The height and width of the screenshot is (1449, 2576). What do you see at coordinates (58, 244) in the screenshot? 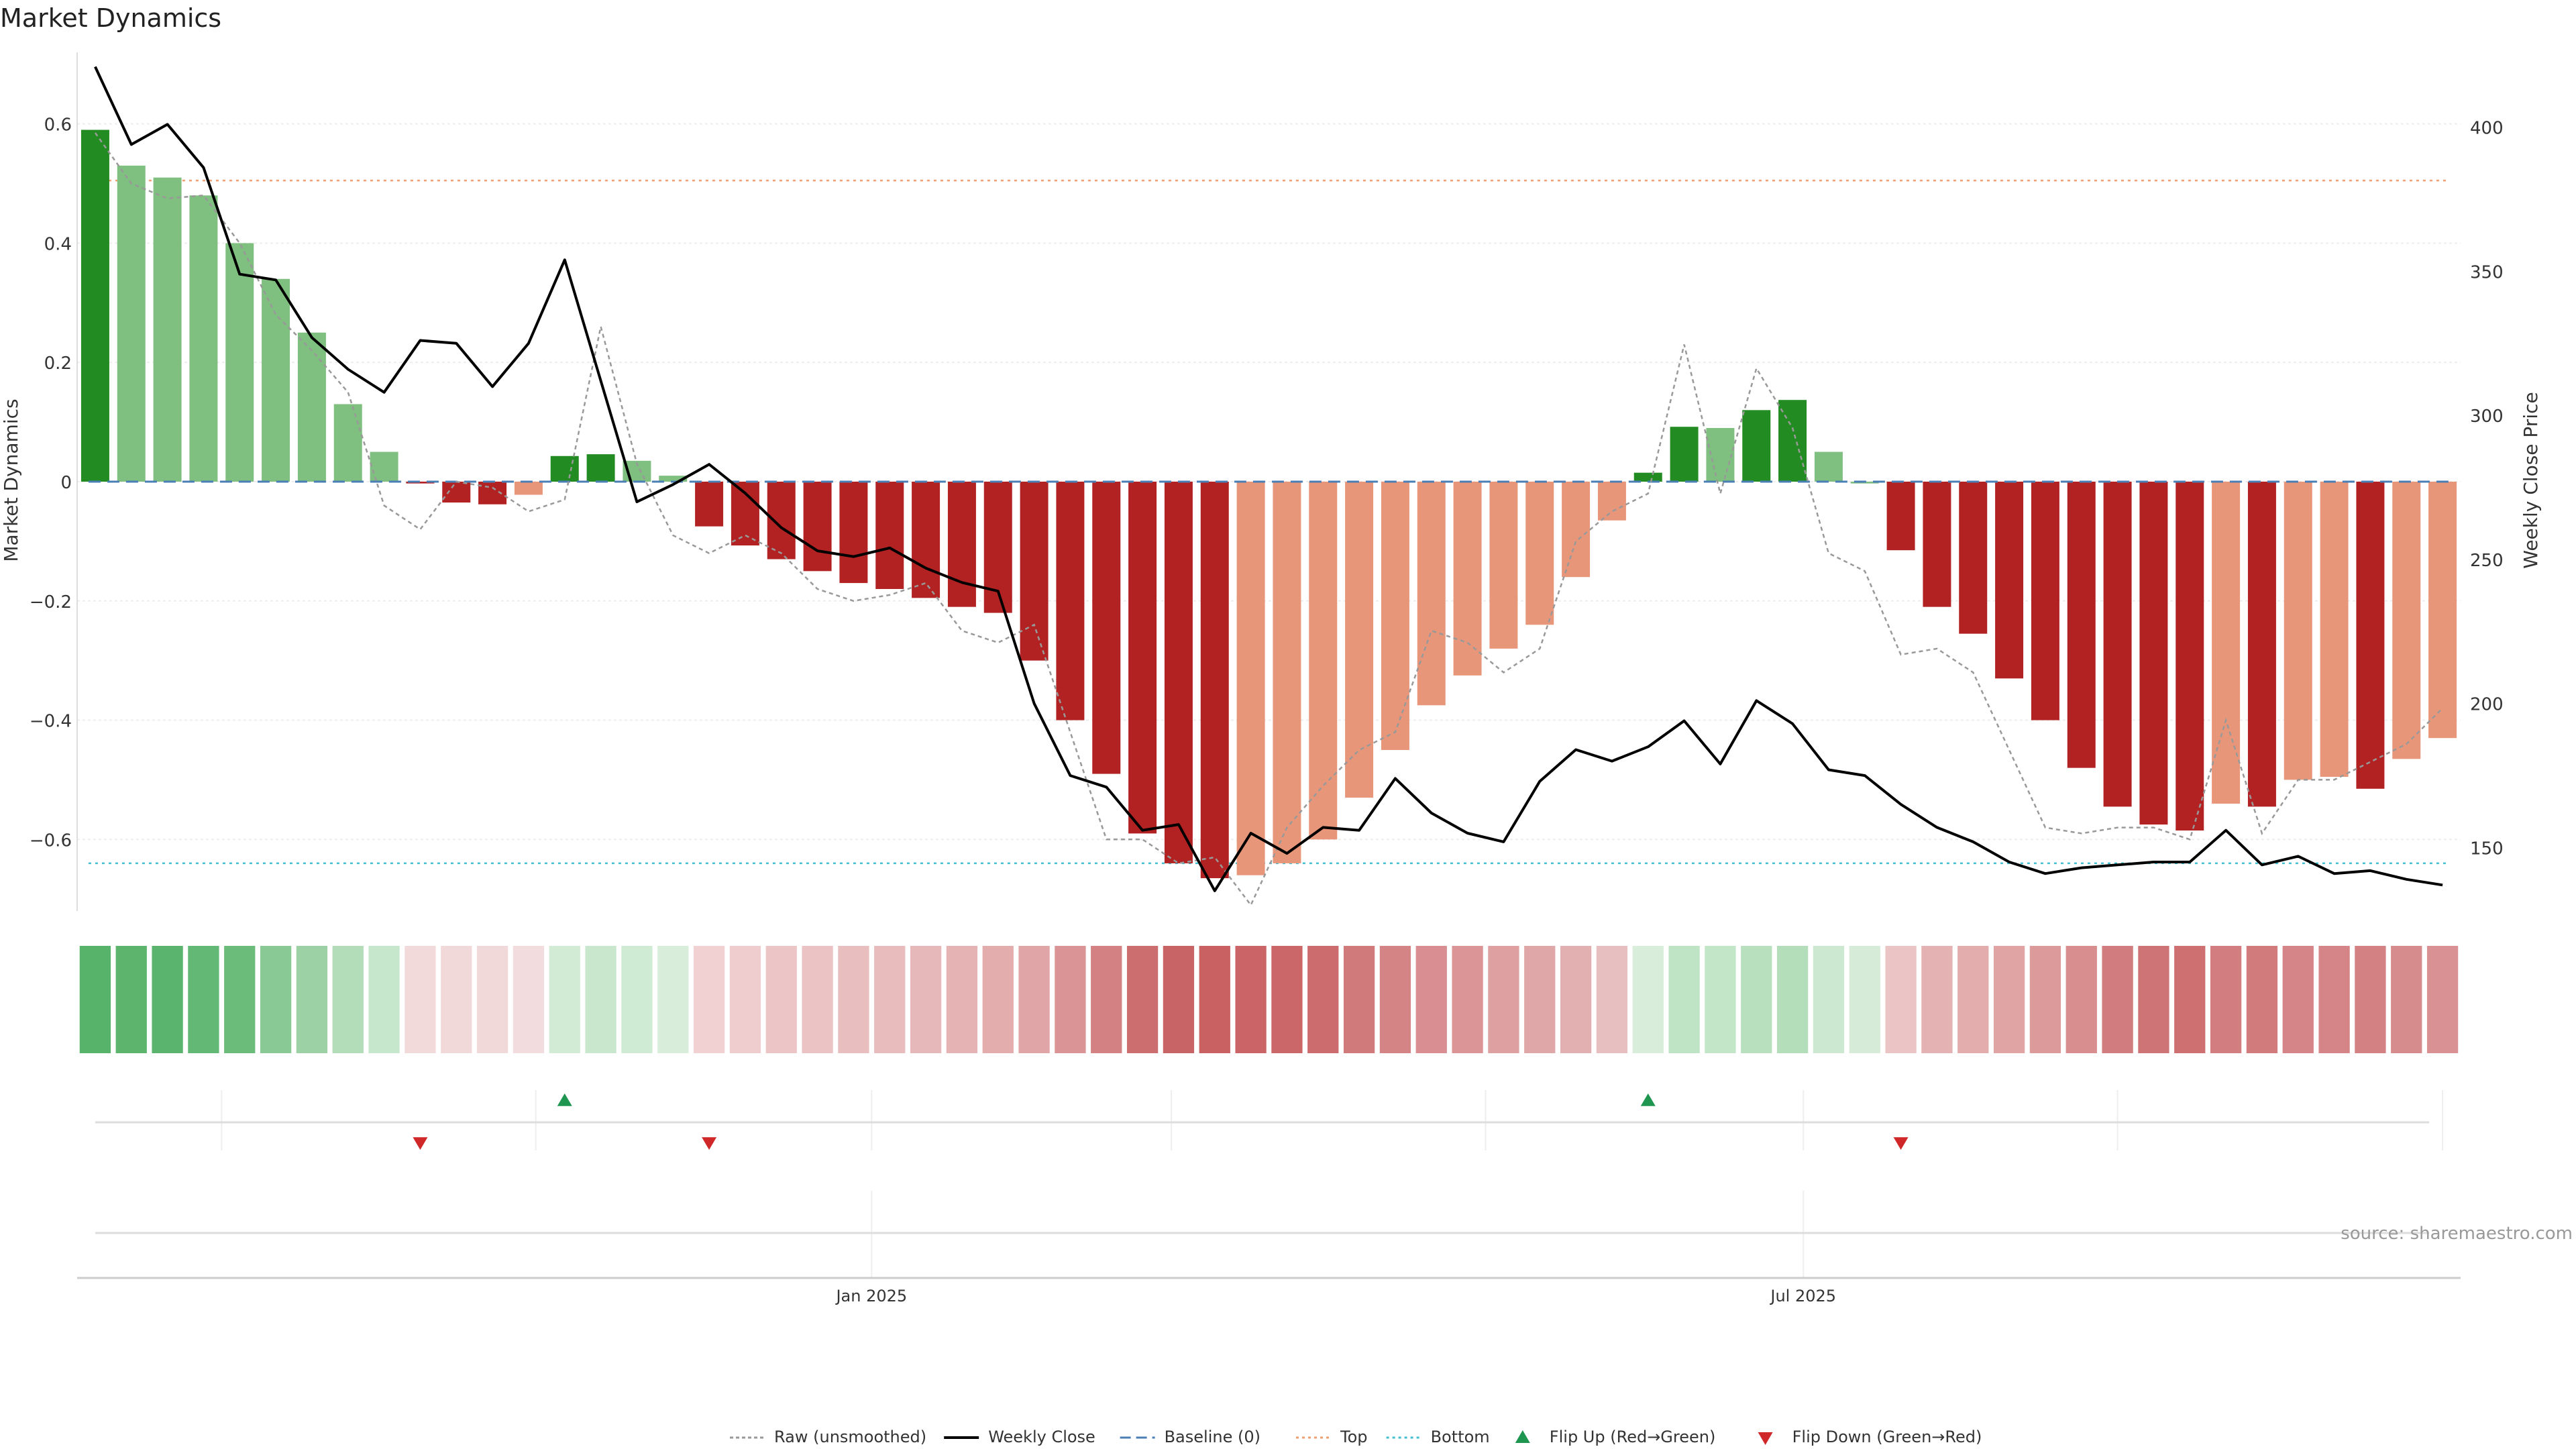
I see `y-tick-label: 0.4` at bounding box center [58, 244].